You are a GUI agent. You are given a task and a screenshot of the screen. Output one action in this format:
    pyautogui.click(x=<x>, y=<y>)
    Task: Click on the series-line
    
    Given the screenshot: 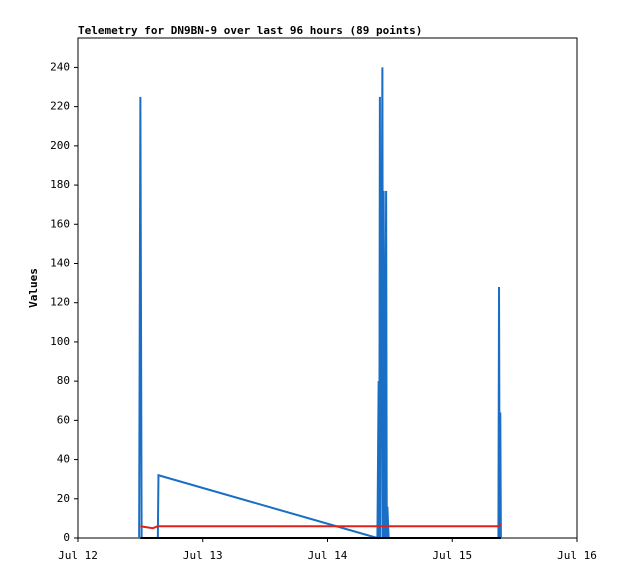 What is the action you would take?
    pyautogui.click(x=321, y=526)
    